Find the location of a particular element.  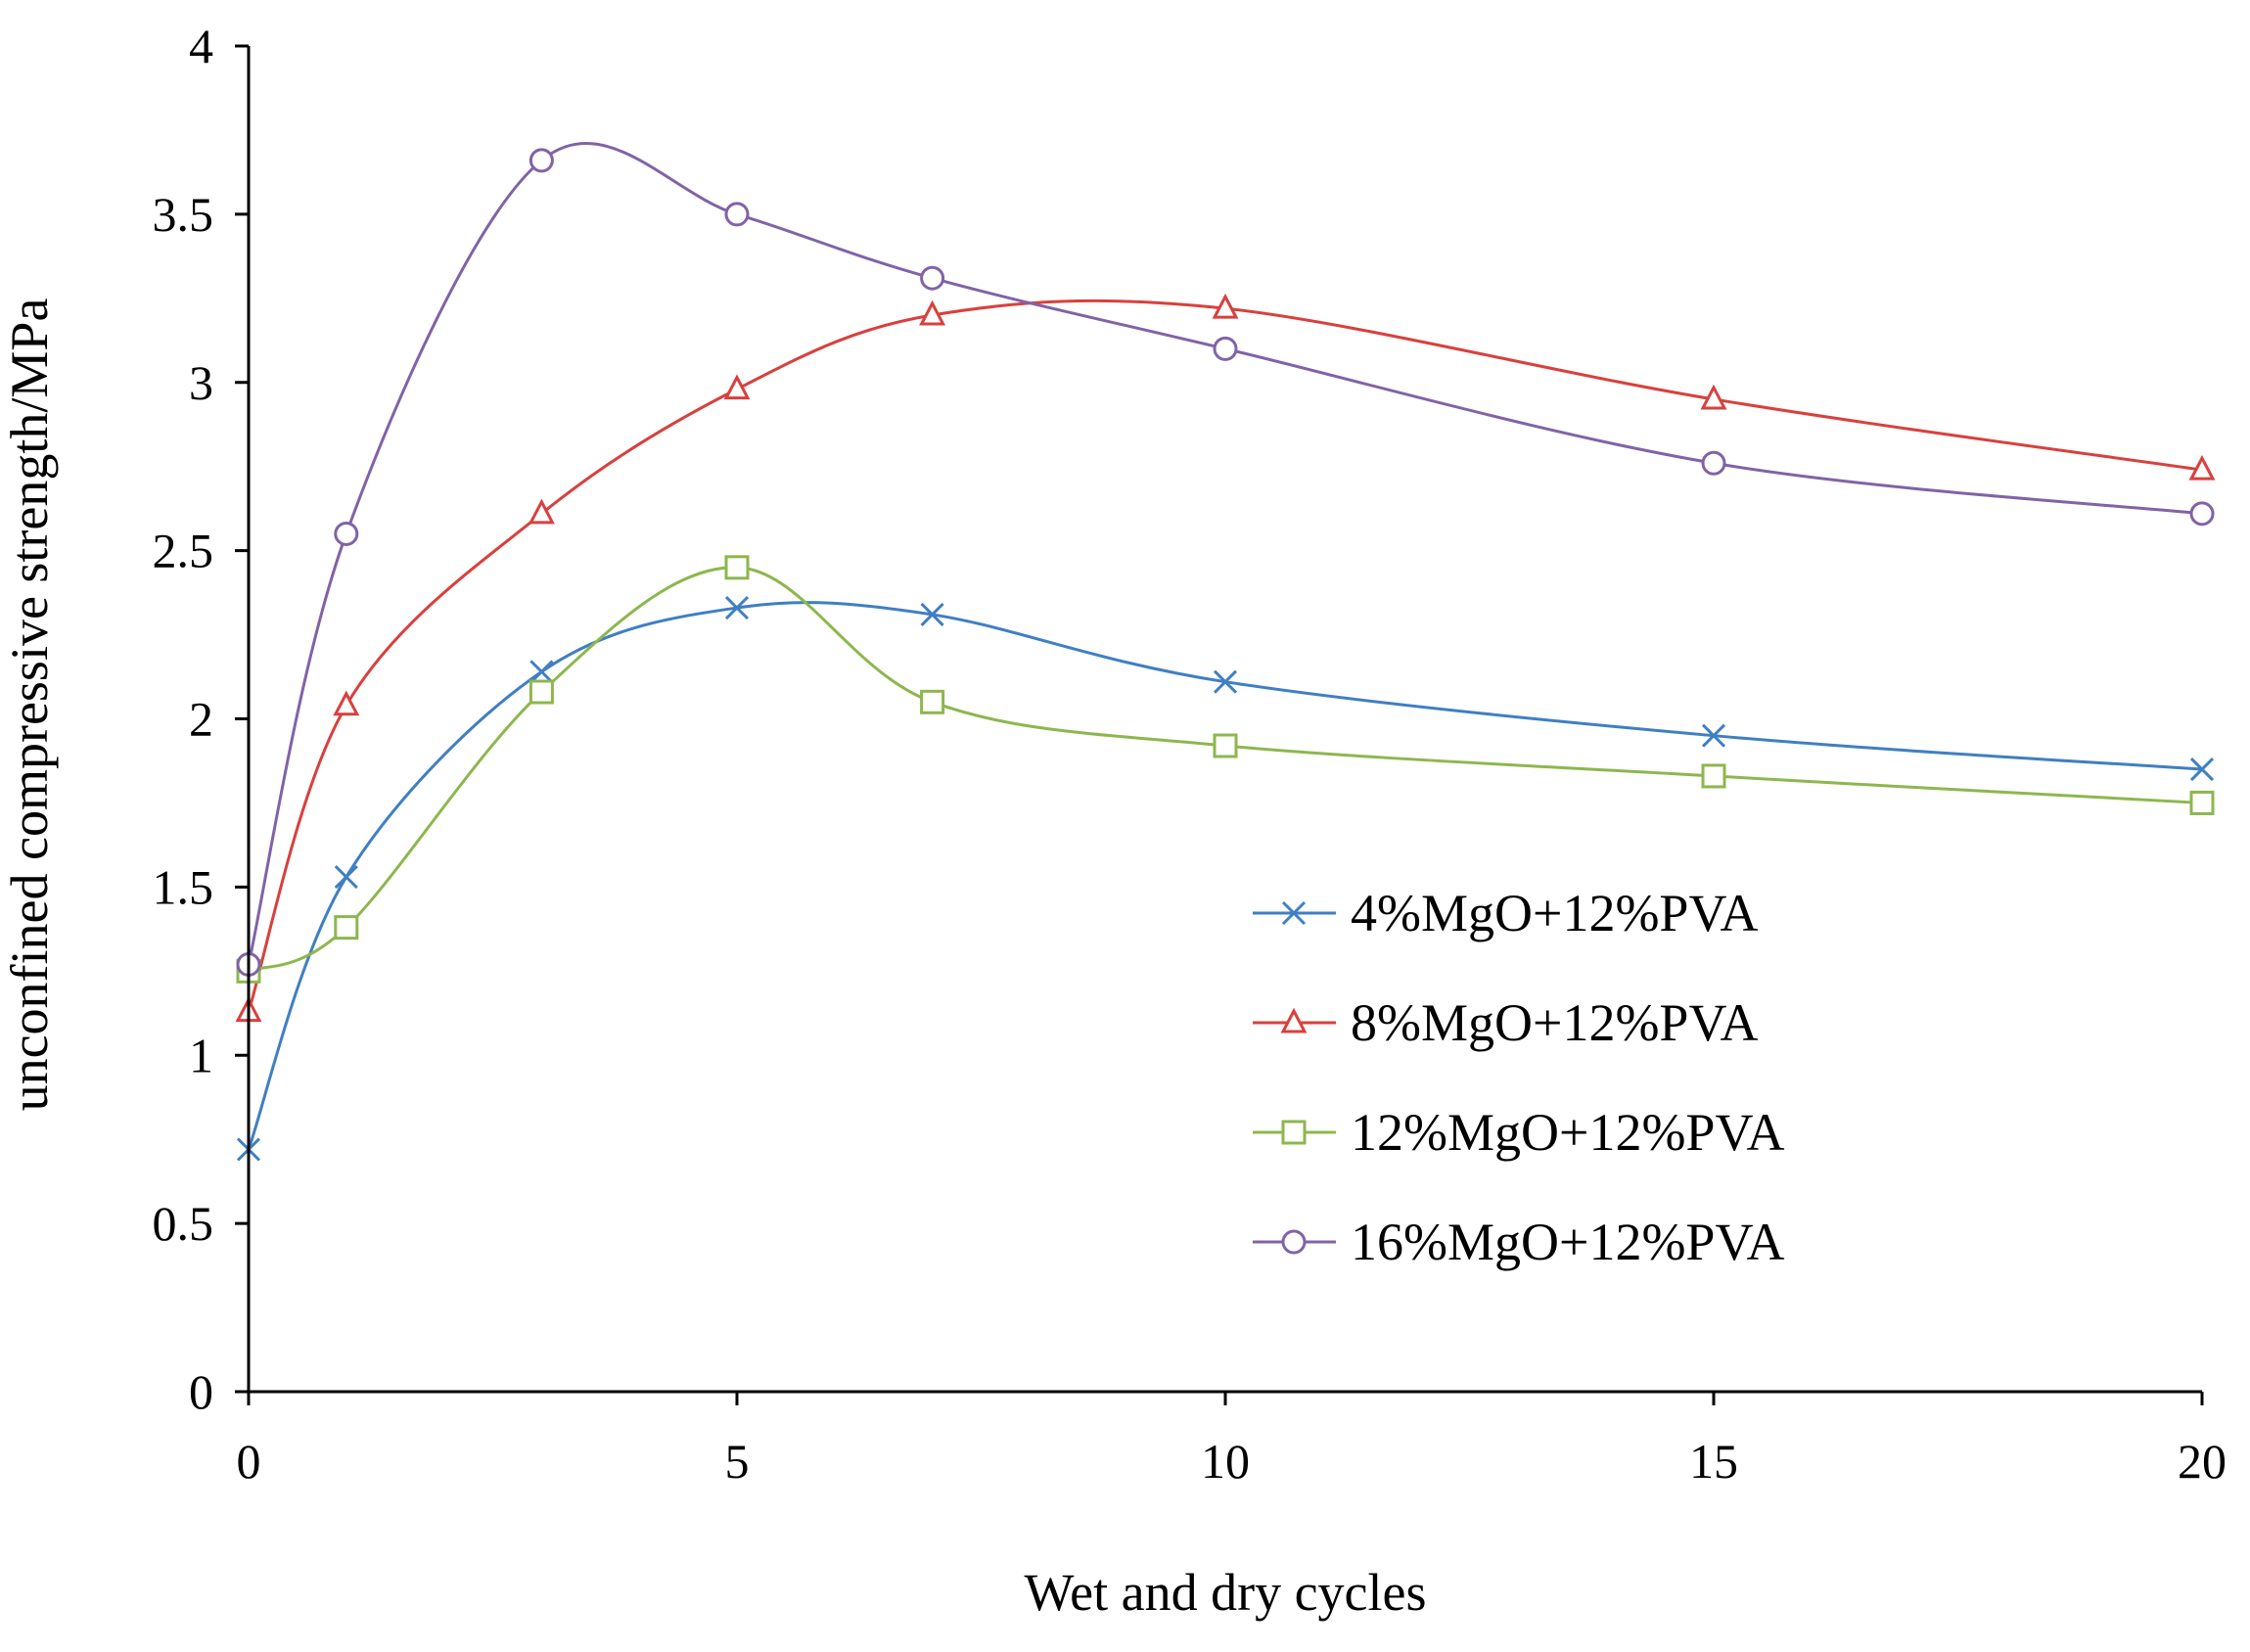

y-tick-label: 0.5 is located at coordinates (183, 1223).